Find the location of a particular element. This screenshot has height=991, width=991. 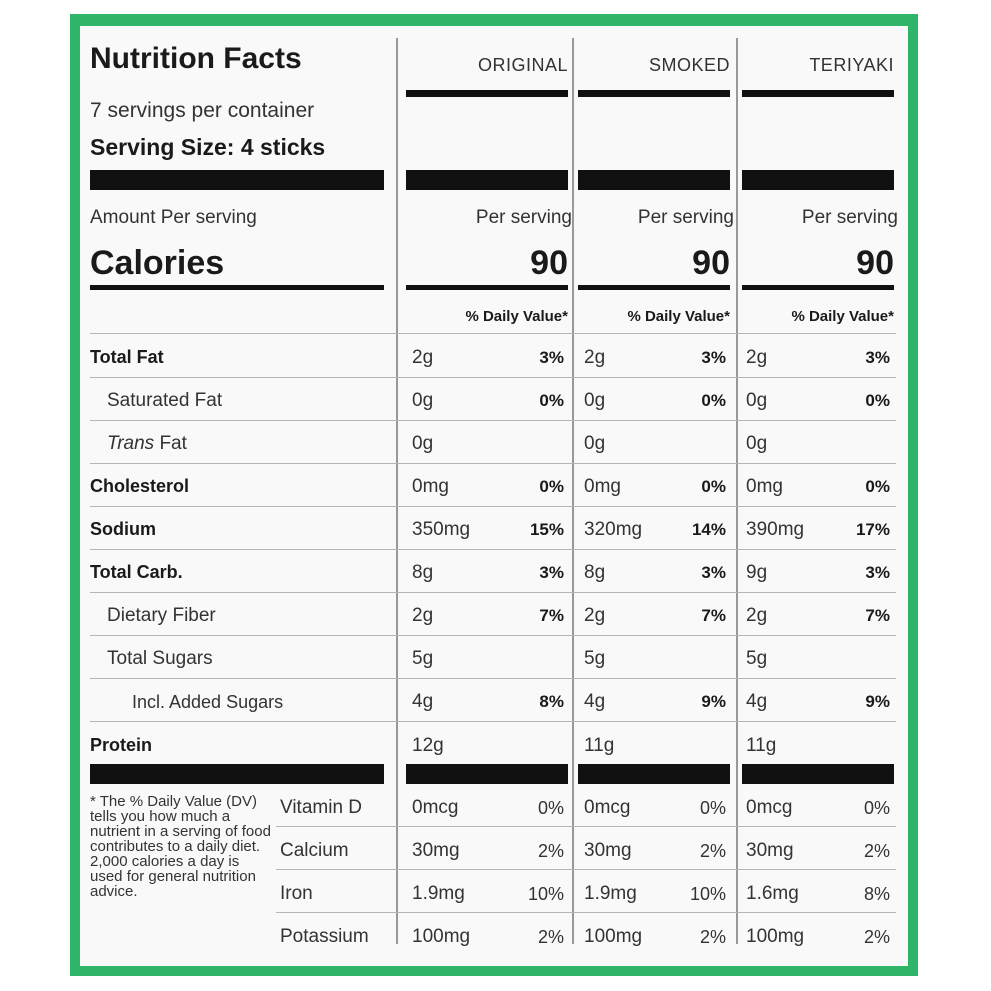

nutrient-label: Trans Fat is located at coordinates (147, 443).